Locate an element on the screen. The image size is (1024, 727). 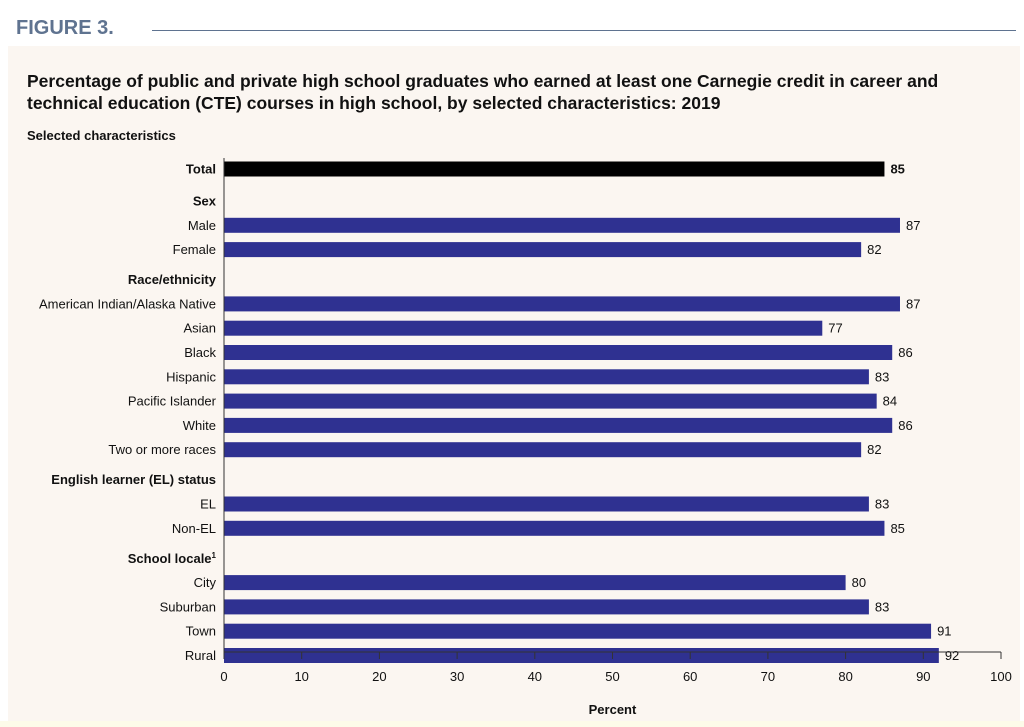
category-label: Suburban is located at coordinates (188, 606).